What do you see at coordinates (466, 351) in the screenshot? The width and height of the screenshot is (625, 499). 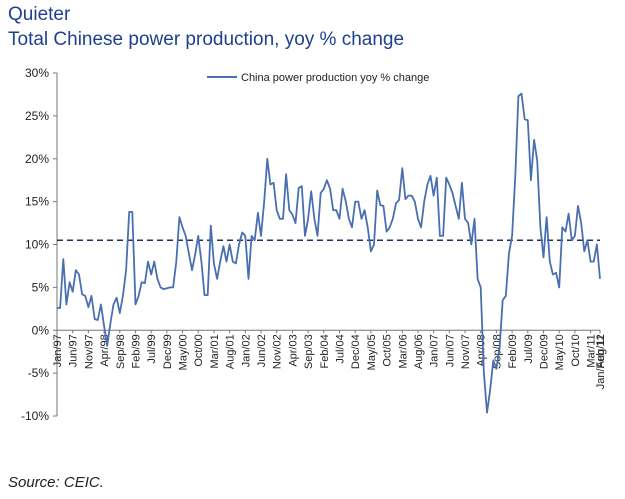 I see `x-tick-label: Nov/07` at bounding box center [466, 351].